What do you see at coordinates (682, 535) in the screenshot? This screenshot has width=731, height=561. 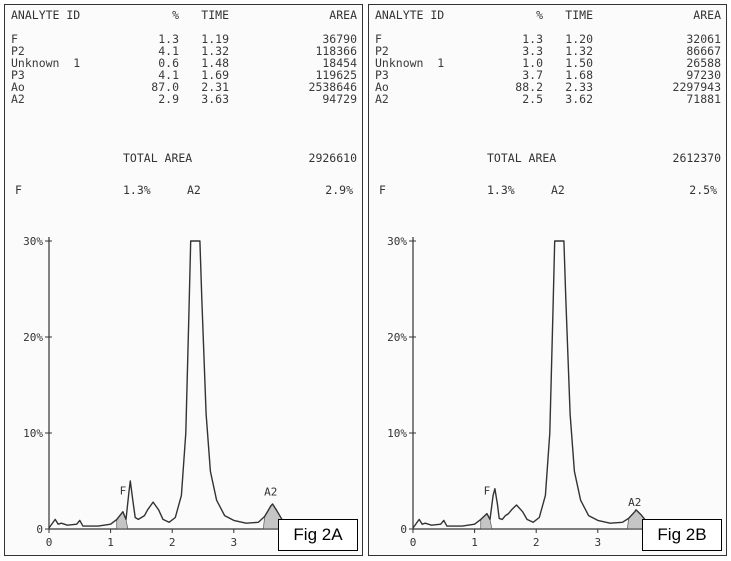 I see `figure-label: Fig 2B` at bounding box center [682, 535].